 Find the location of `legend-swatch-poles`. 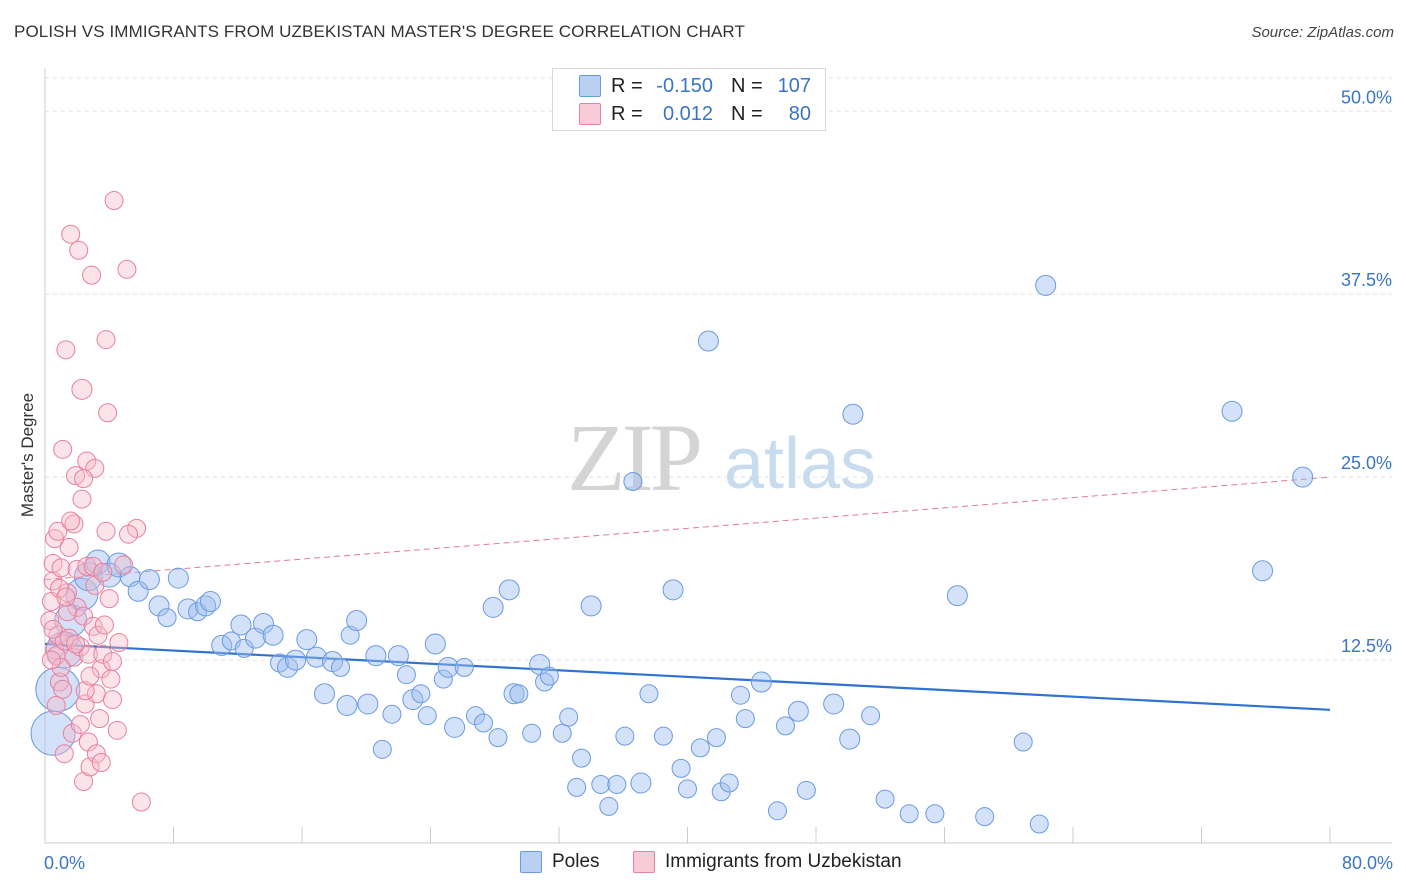

legend-swatch-poles is located at coordinates (531, 862).